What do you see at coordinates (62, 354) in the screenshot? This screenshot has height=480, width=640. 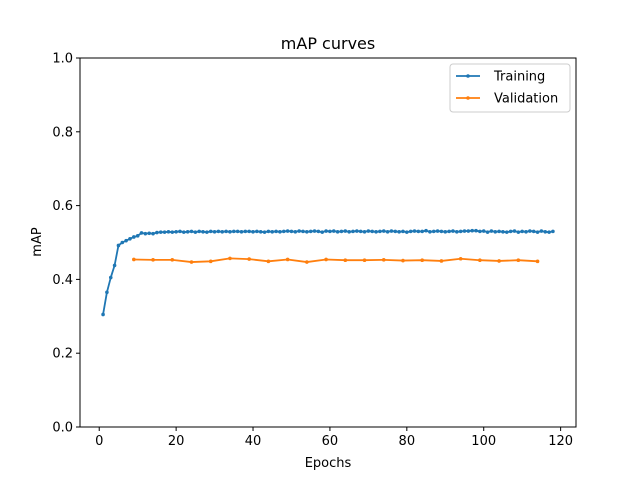 I see `y-tick-label: 0.2` at bounding box center [62, 354].